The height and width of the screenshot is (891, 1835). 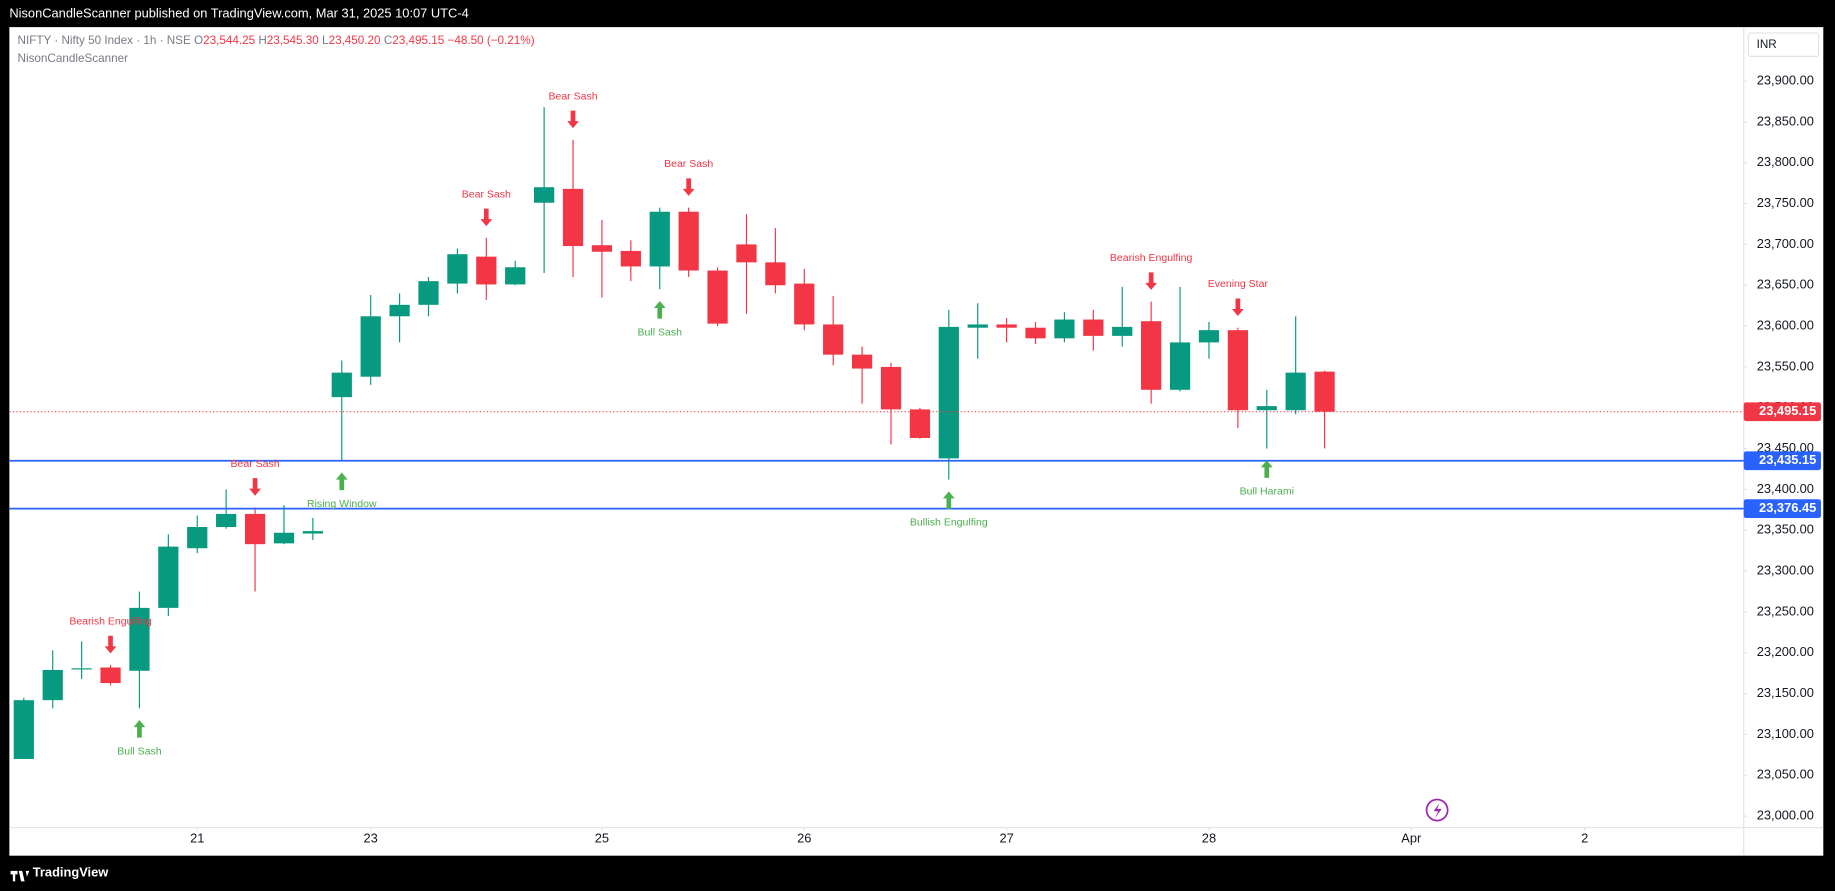 I want to click on ohlc-value: 23,545.30, so click(x=293, y=40).